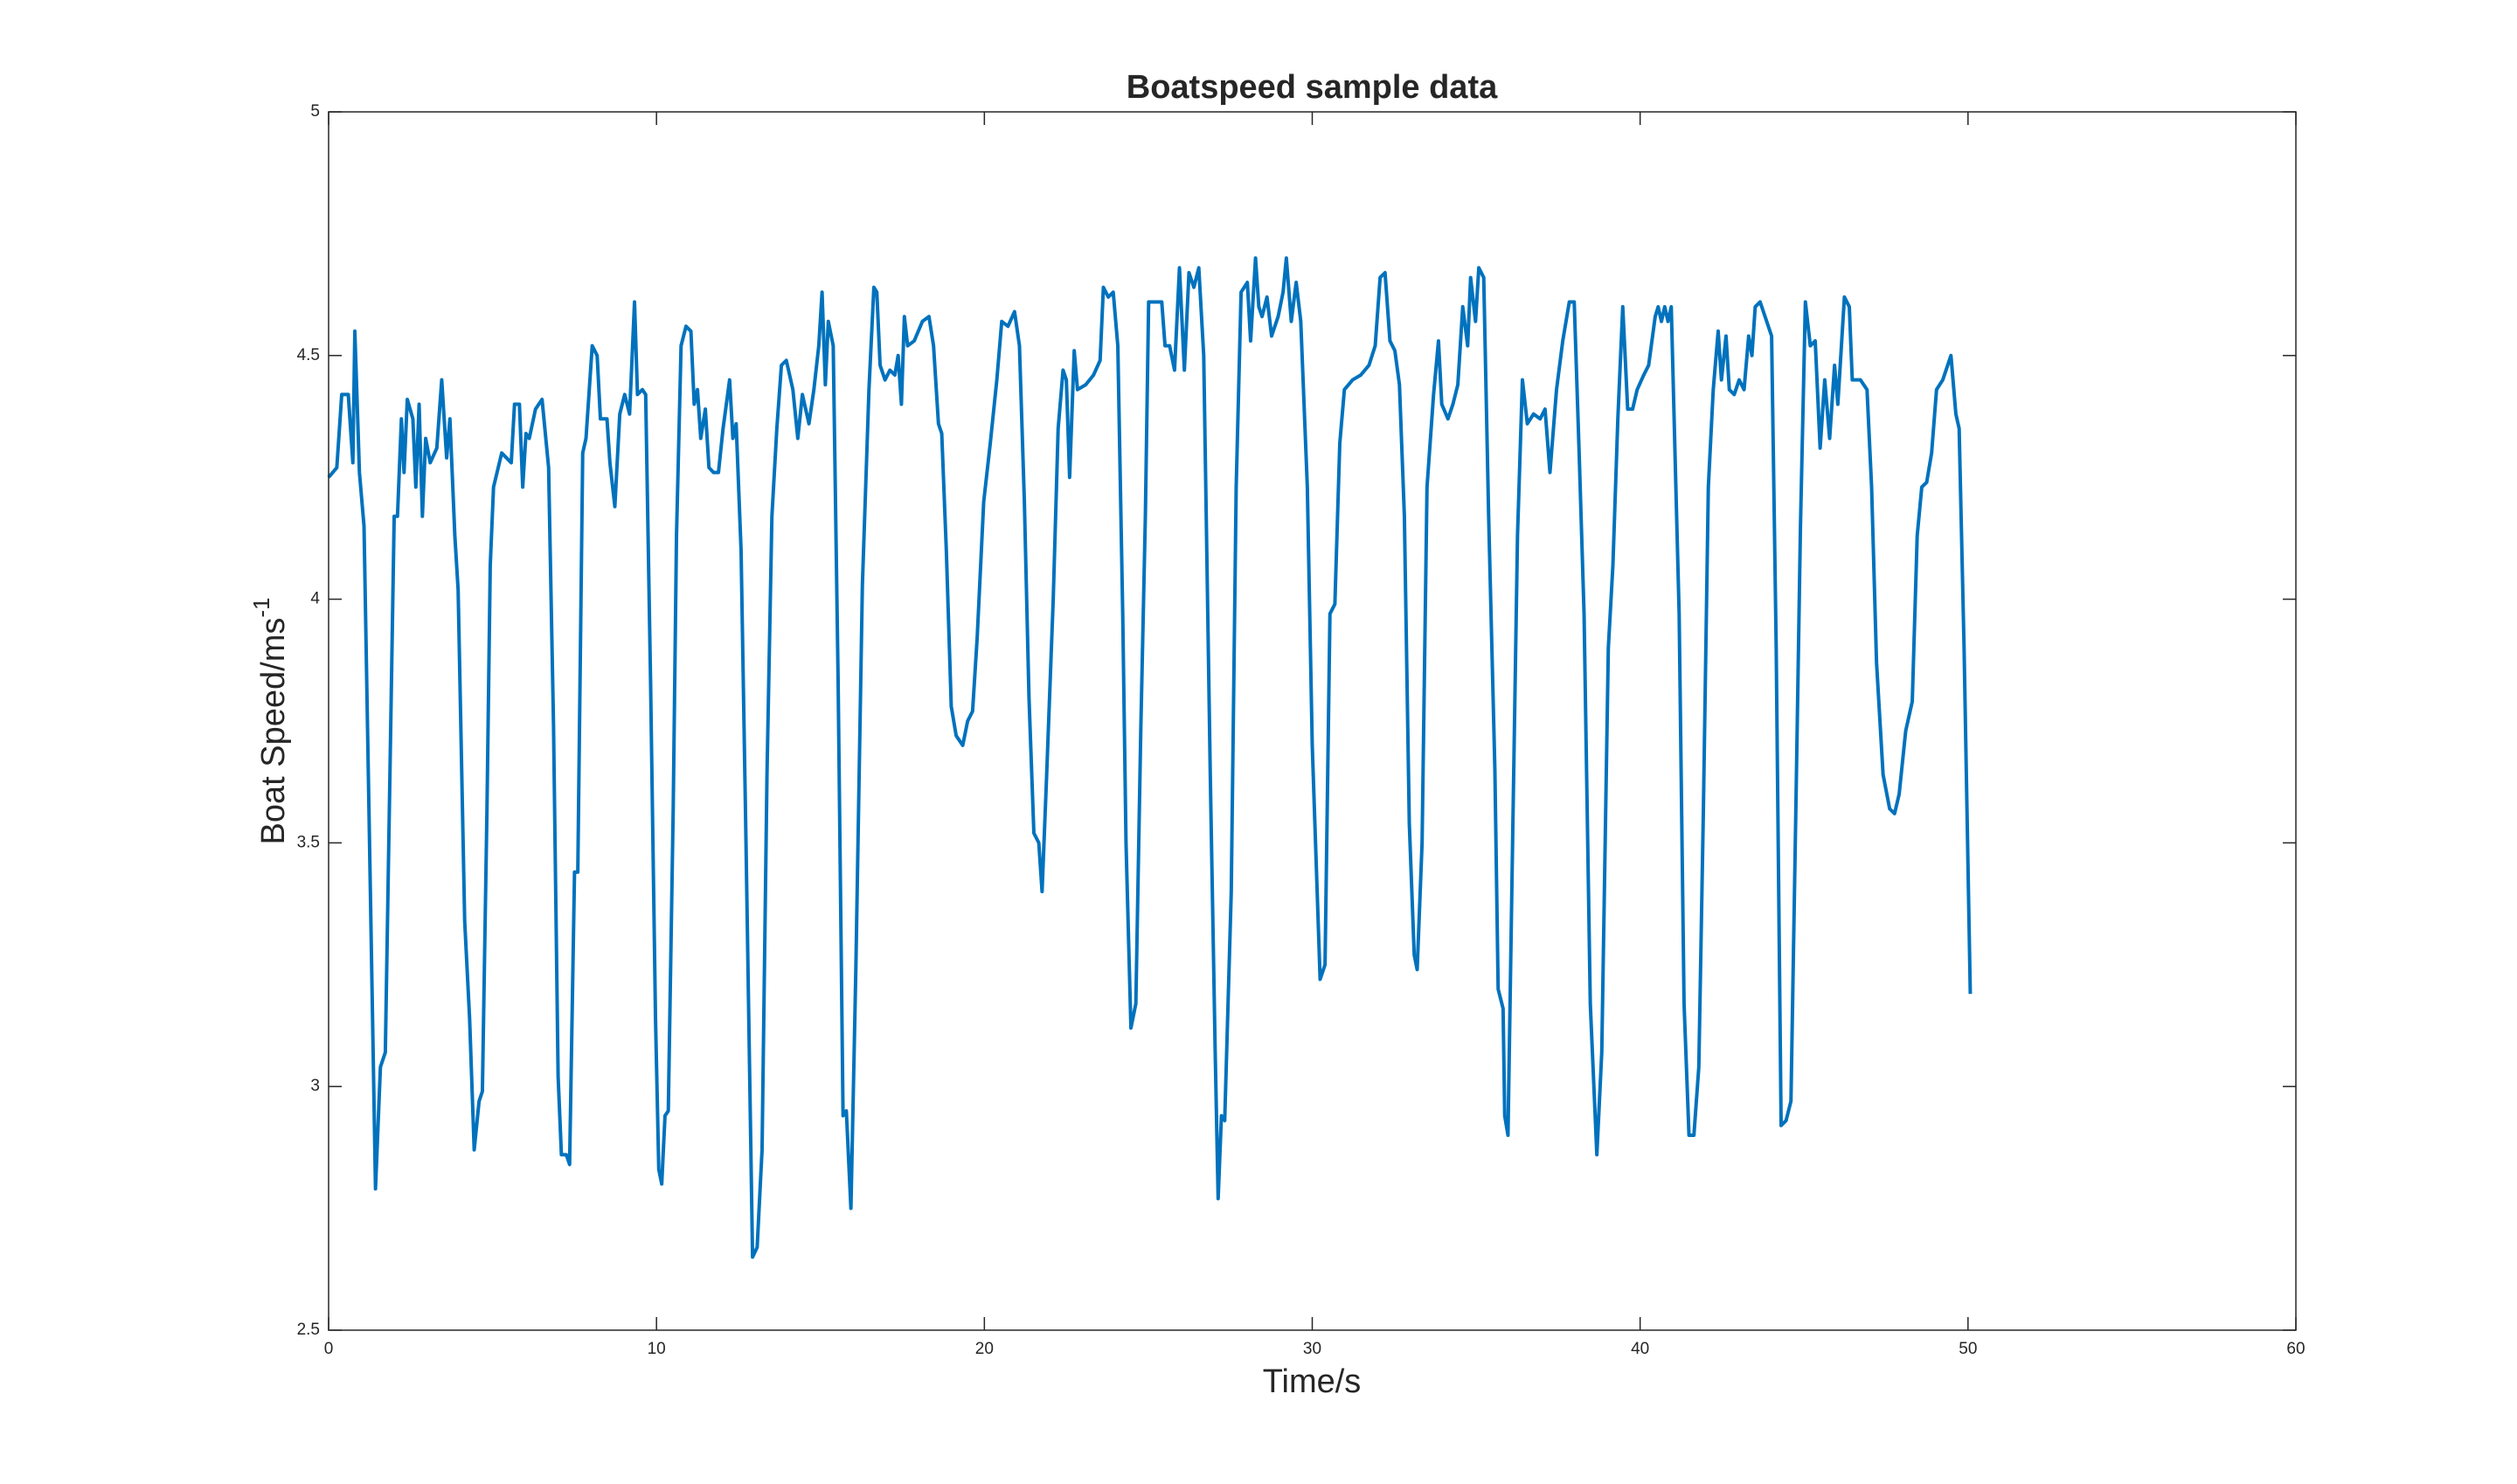 Image resolution: width=2517 pixels, height=1484 pixels. Describe the element at coordinates (1312, 1349) in the screenshot. I see `x-tick-label: 30` at that location.